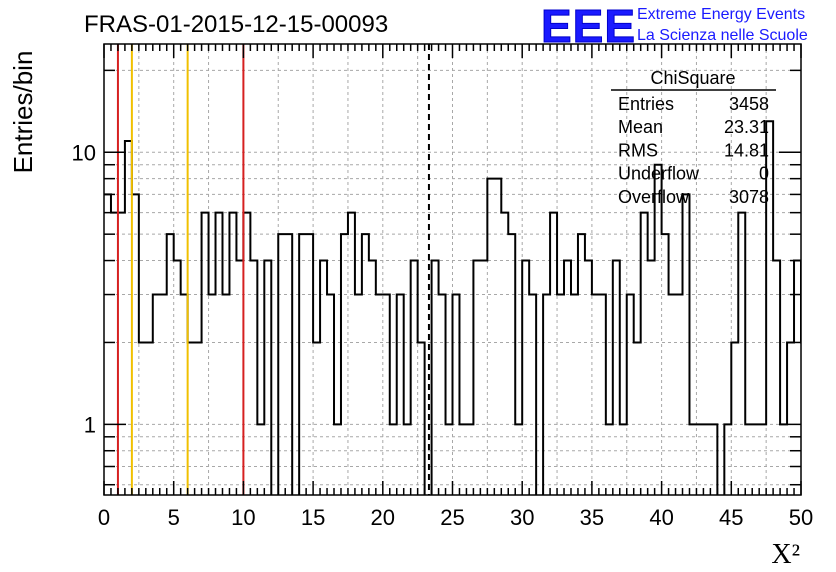  I want to click on x-tick-label: 45, so click(731, 517).